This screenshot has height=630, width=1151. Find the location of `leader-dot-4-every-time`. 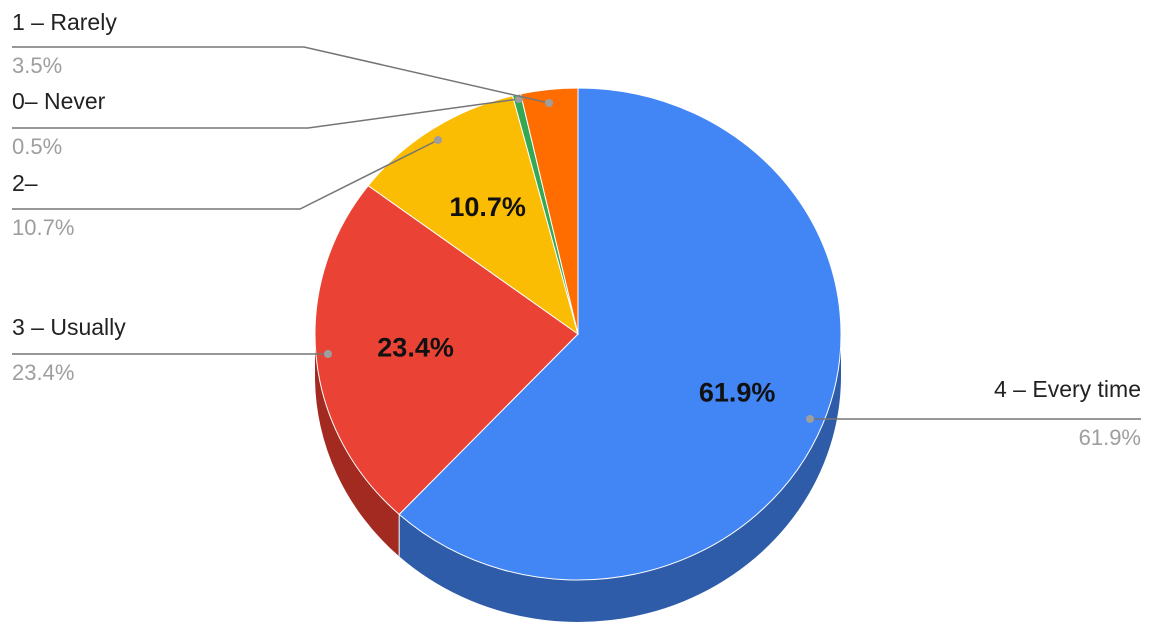

leader-dot-4-every-time is located at coordinates (810, 419).